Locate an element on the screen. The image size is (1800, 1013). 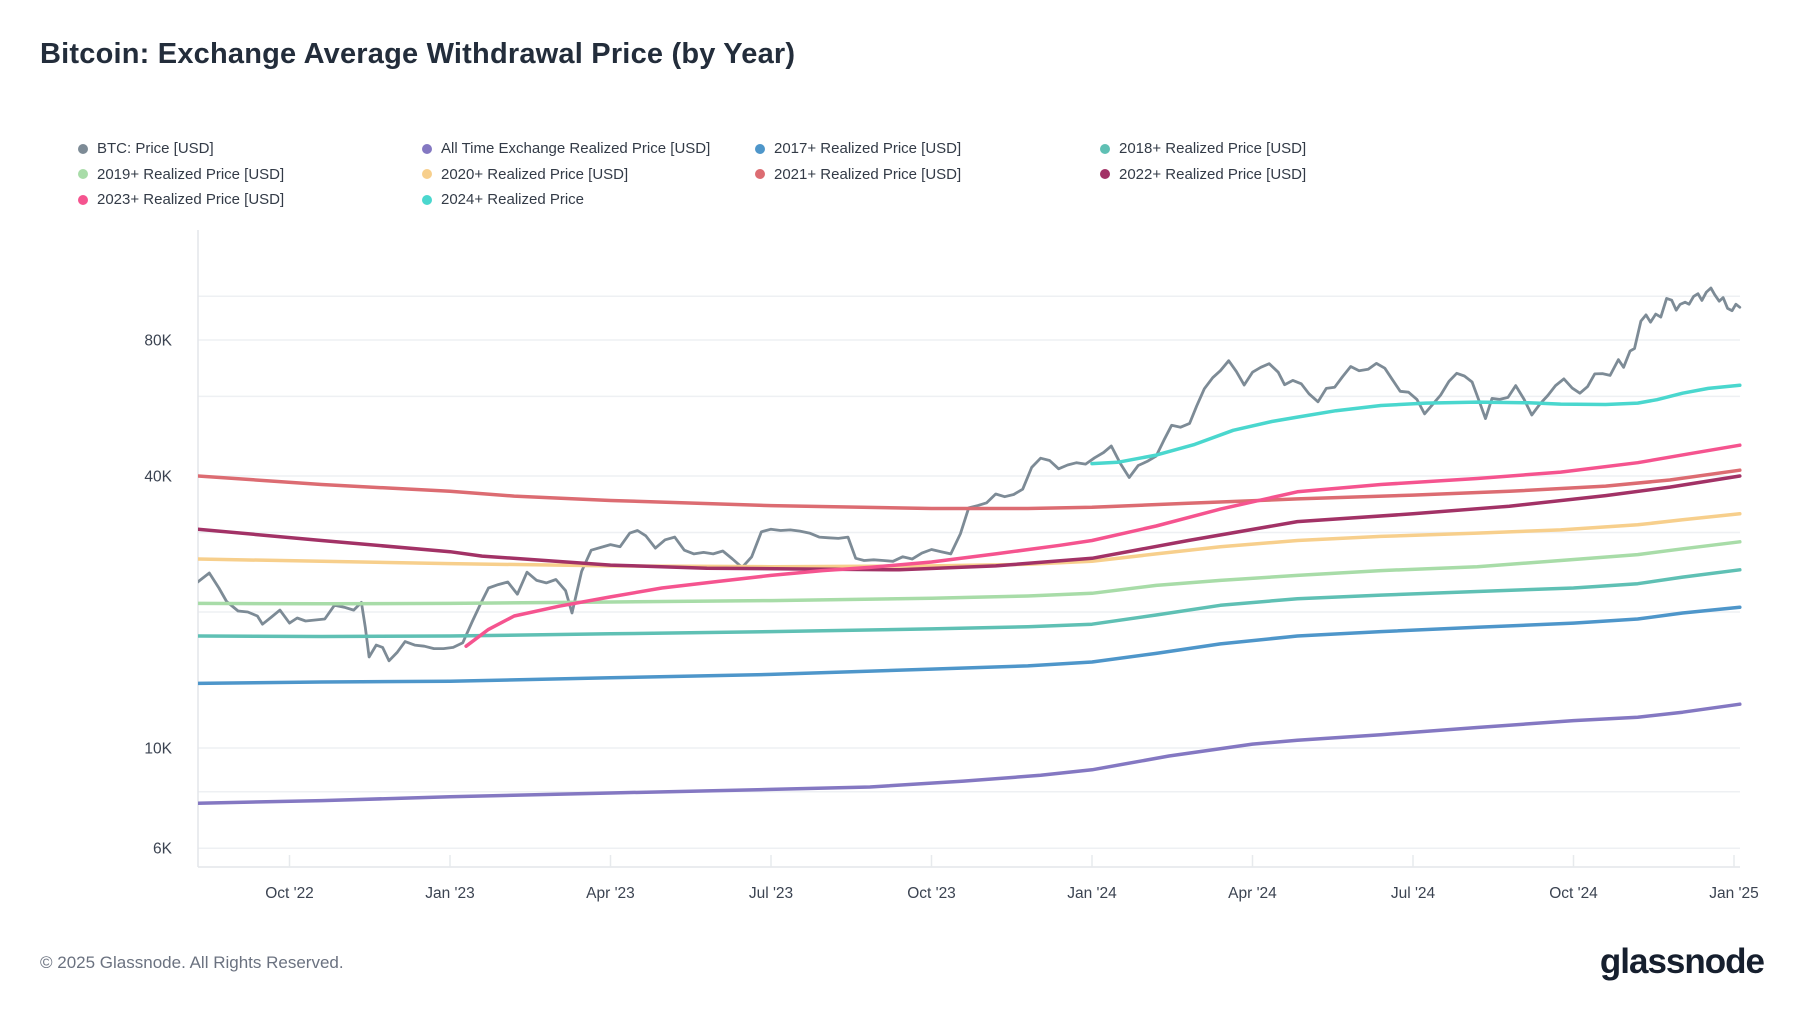
series-all-time-exchange-realized-price-usd- is located at coordinates (970, 753).